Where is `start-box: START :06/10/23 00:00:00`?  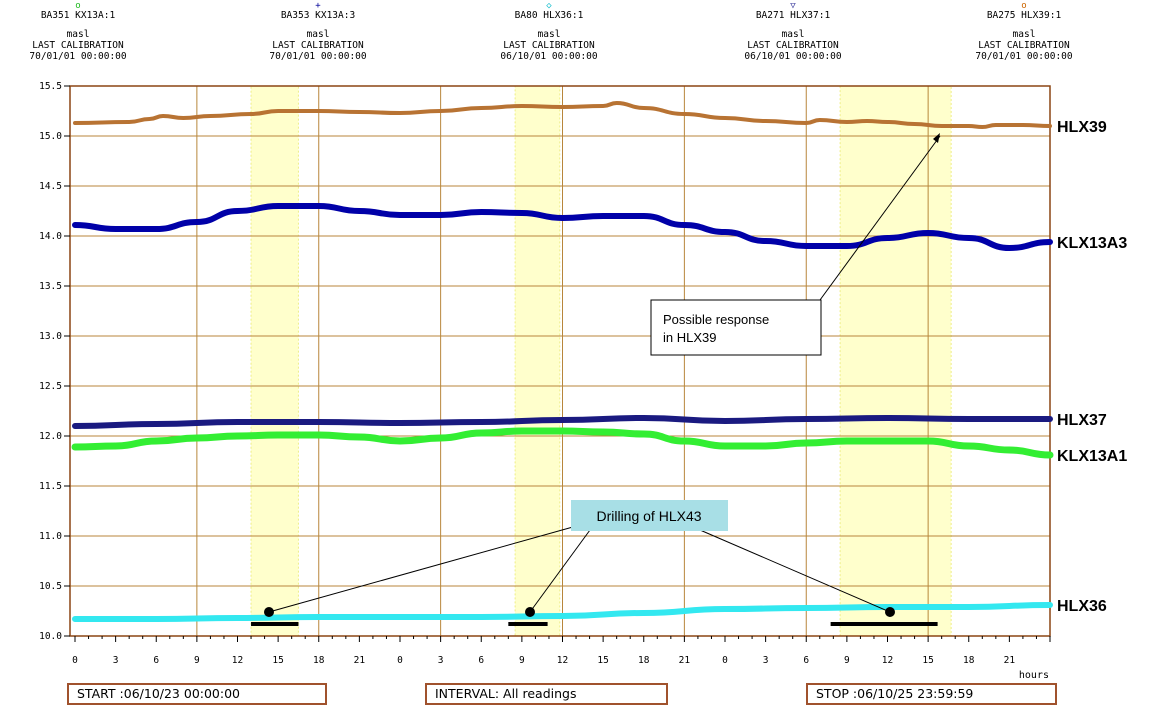
start-box: START :06/10/23 00:00:00 is located at coordinates (197, 694).